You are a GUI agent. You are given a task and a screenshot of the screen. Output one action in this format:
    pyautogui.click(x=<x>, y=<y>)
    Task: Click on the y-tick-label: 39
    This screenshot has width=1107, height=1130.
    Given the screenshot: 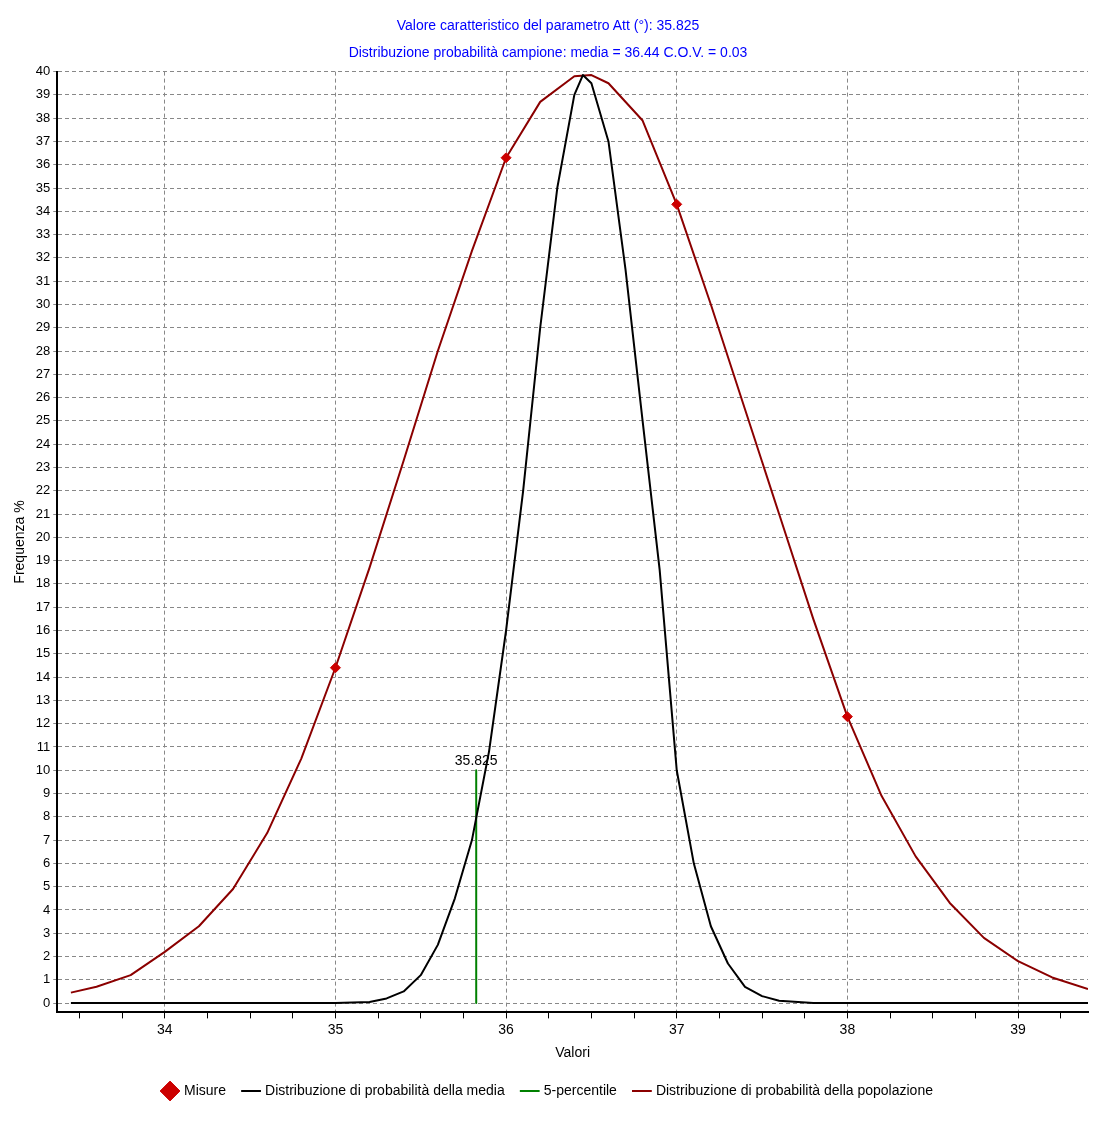 What is the action you would take?
    pyautogui.click(x=43, y=94)
    